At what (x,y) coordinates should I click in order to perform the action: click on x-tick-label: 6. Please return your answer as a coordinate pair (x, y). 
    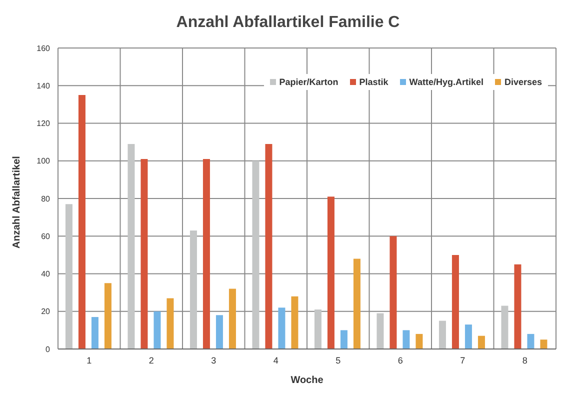
    Looking at the image, I should click on (400, 360).